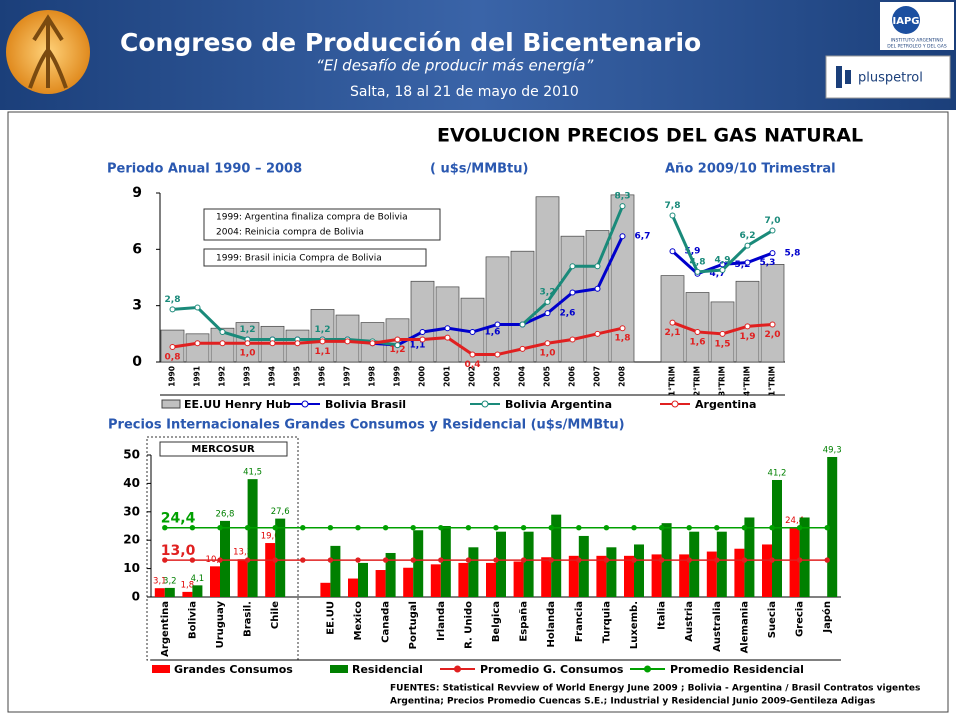 The height and width of the screenshot is (720, 956). What do you see at coordinates (673, 333) in the screenshot?
I see `data-label: 2,1` at bounding box center [673, 333].